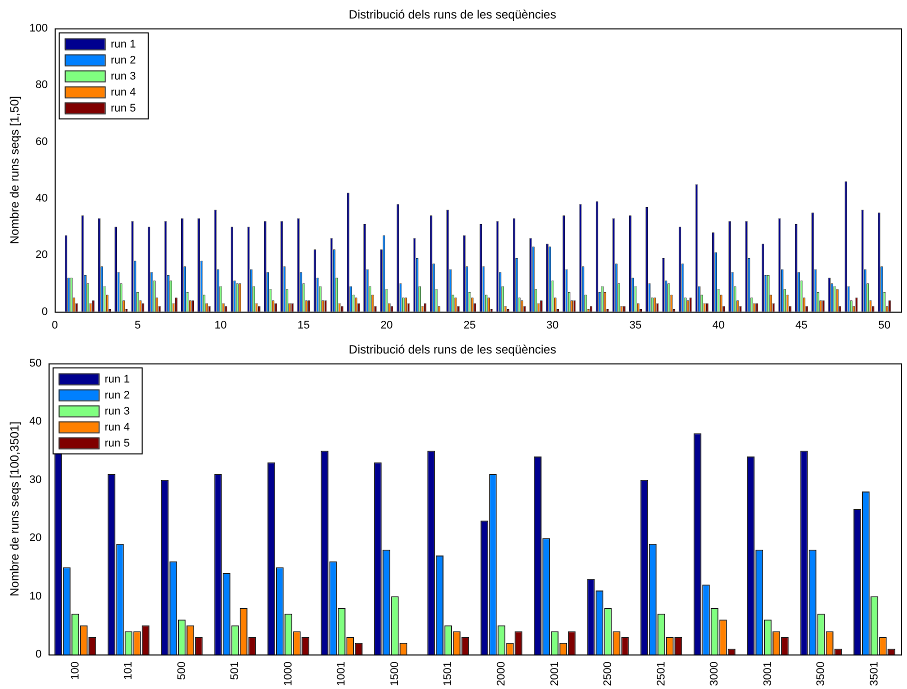 This screenshot has height=689, width=907. I want to click on x-tick-label: 50, so click(884, 325).